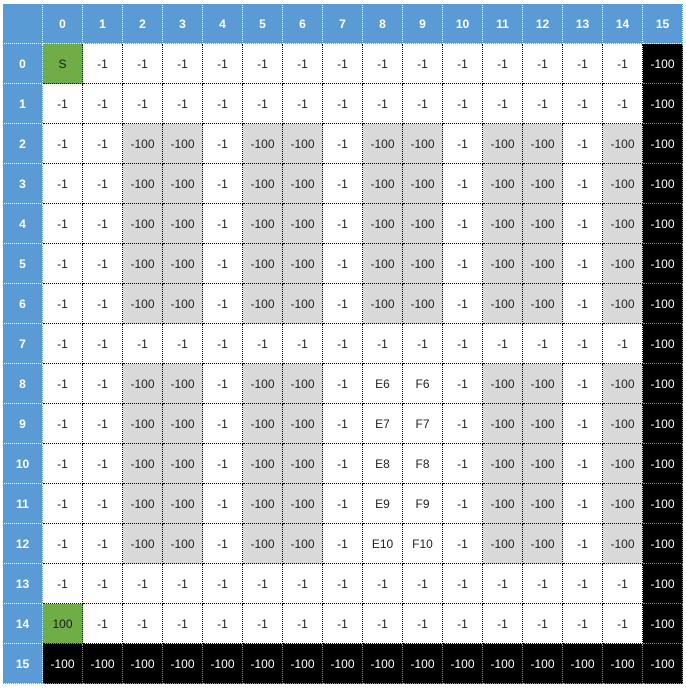 This screenshot has width=686, height=688. I want to click on grid-cell-14-15: -100, so click(662, 623).